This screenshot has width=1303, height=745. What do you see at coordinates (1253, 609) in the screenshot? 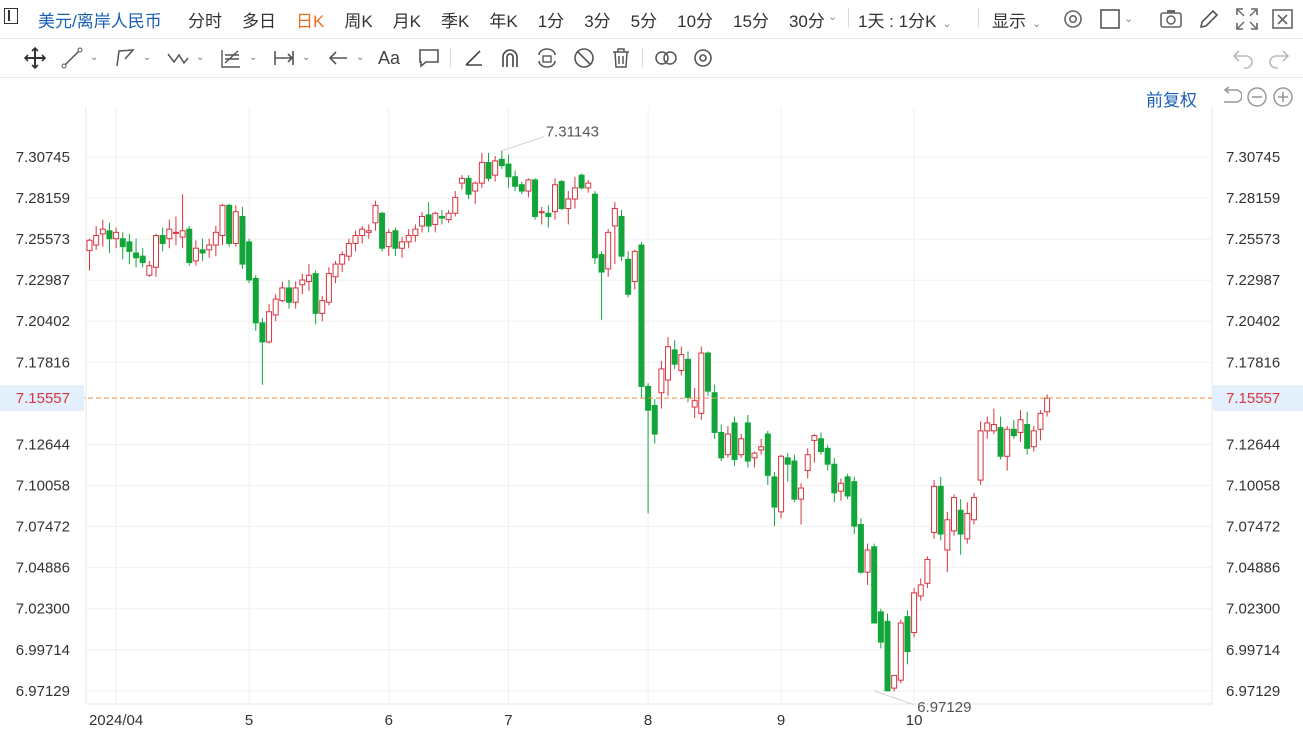
I see `y-tick-label-right: 7.02300` at bounding box center [1253, 609].